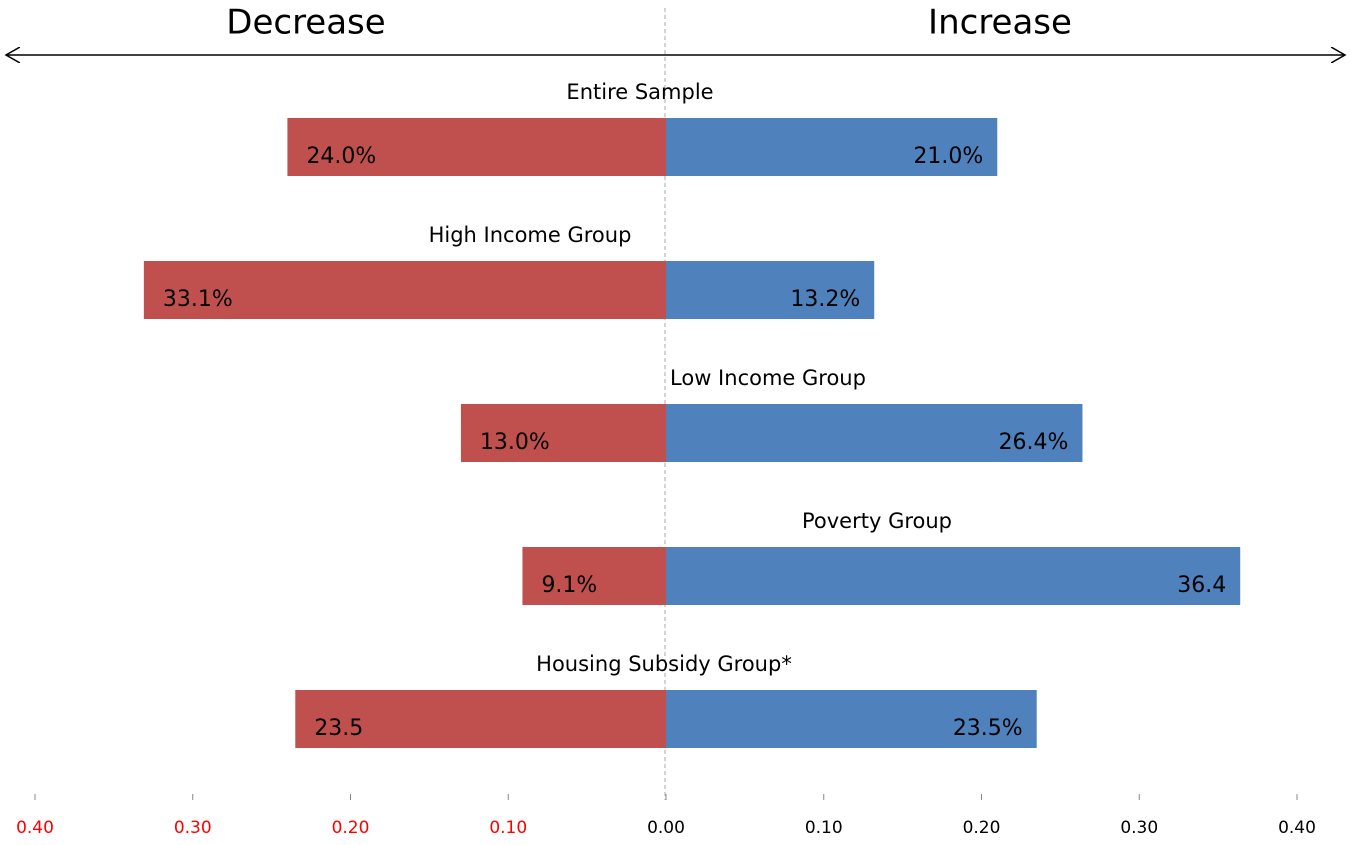 Image resolution: width=1351 pixels, height=845 pixels. What do you see at coordinates (948, 156) in the screenshot?
I see `value-label: 21.0%` at bounding box center [948, 156].